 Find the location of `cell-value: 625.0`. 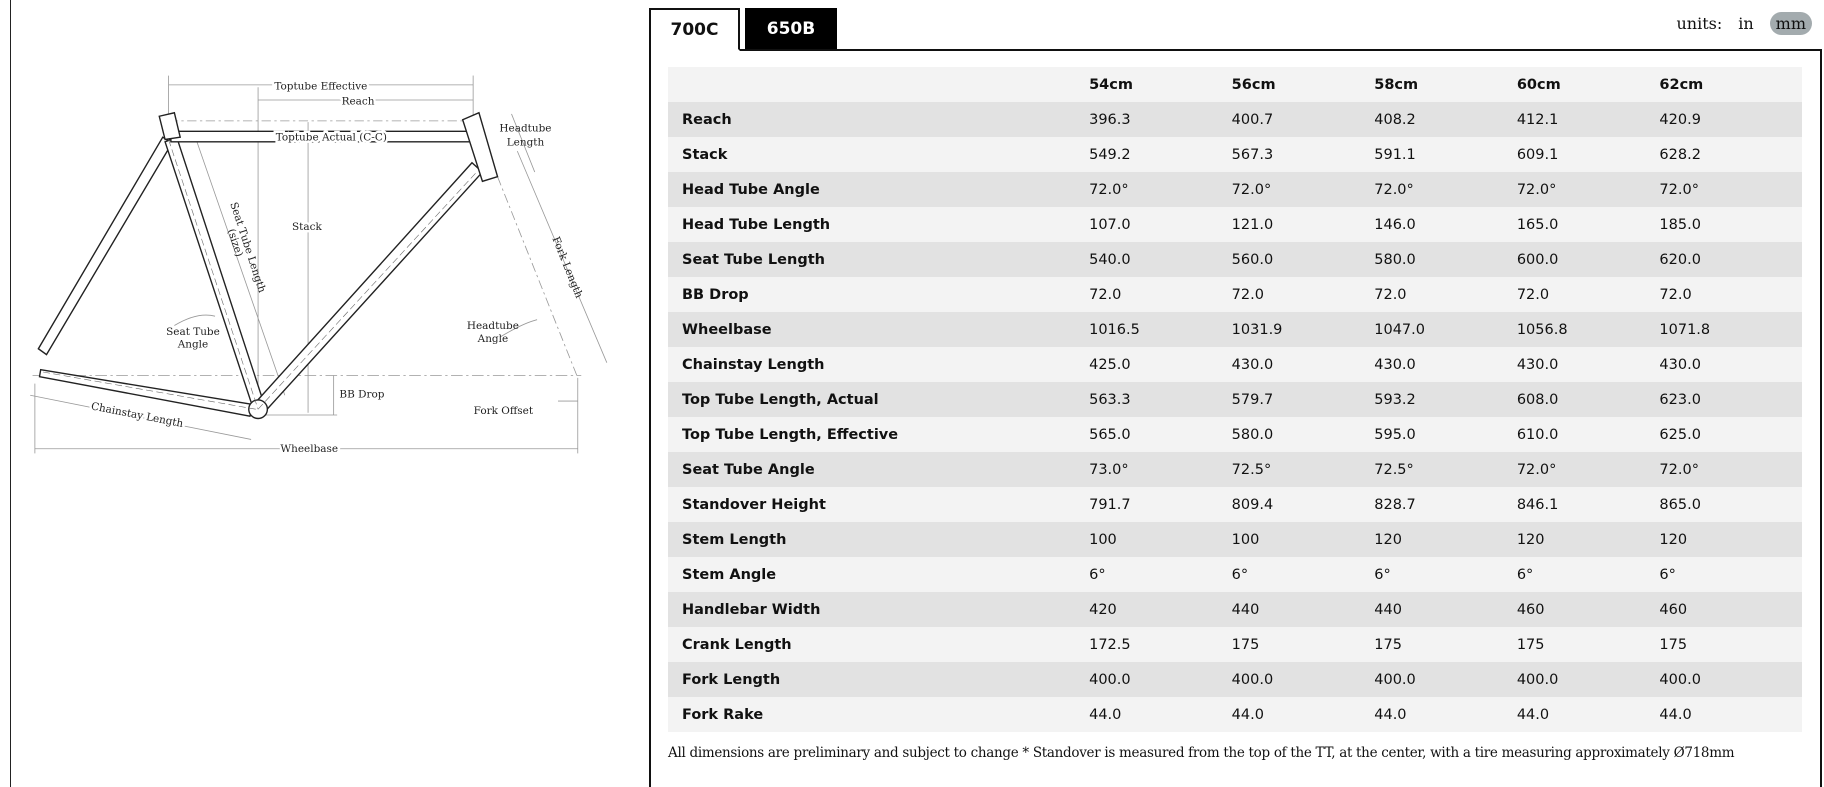

cell-value: 625.0 is located at coordinates (1680, 434).